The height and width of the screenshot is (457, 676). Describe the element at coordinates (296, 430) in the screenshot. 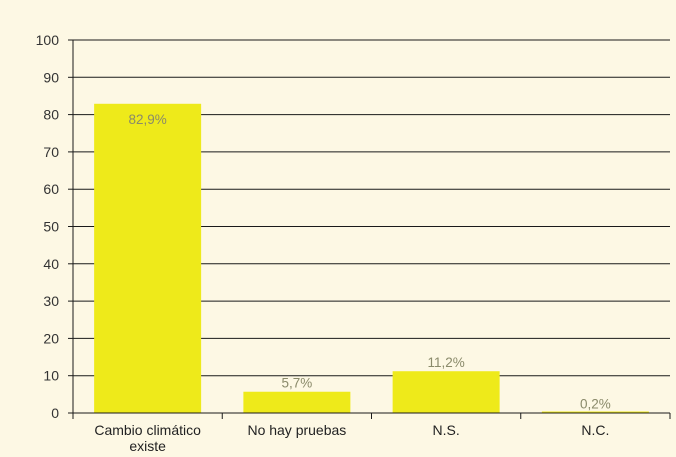

I see `x-category-label: No hay pruebas` at that location.